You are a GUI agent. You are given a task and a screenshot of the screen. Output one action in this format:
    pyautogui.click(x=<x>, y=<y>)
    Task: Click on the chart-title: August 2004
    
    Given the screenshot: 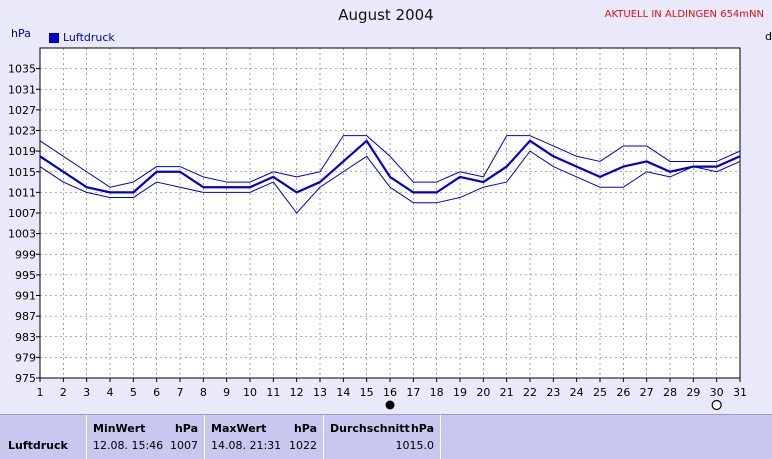 What is the action you would take?
    pyautogui.click(x=386, y=15)
    